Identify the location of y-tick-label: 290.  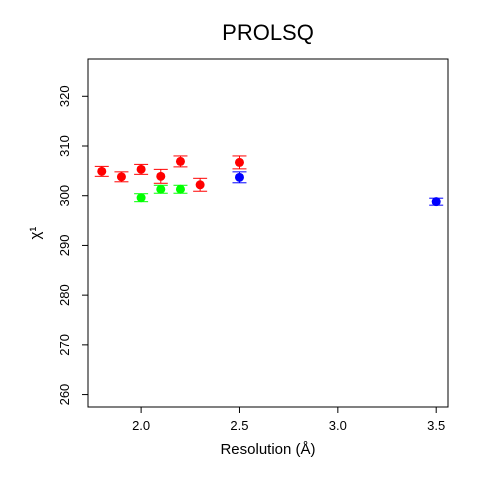
(64, 246).